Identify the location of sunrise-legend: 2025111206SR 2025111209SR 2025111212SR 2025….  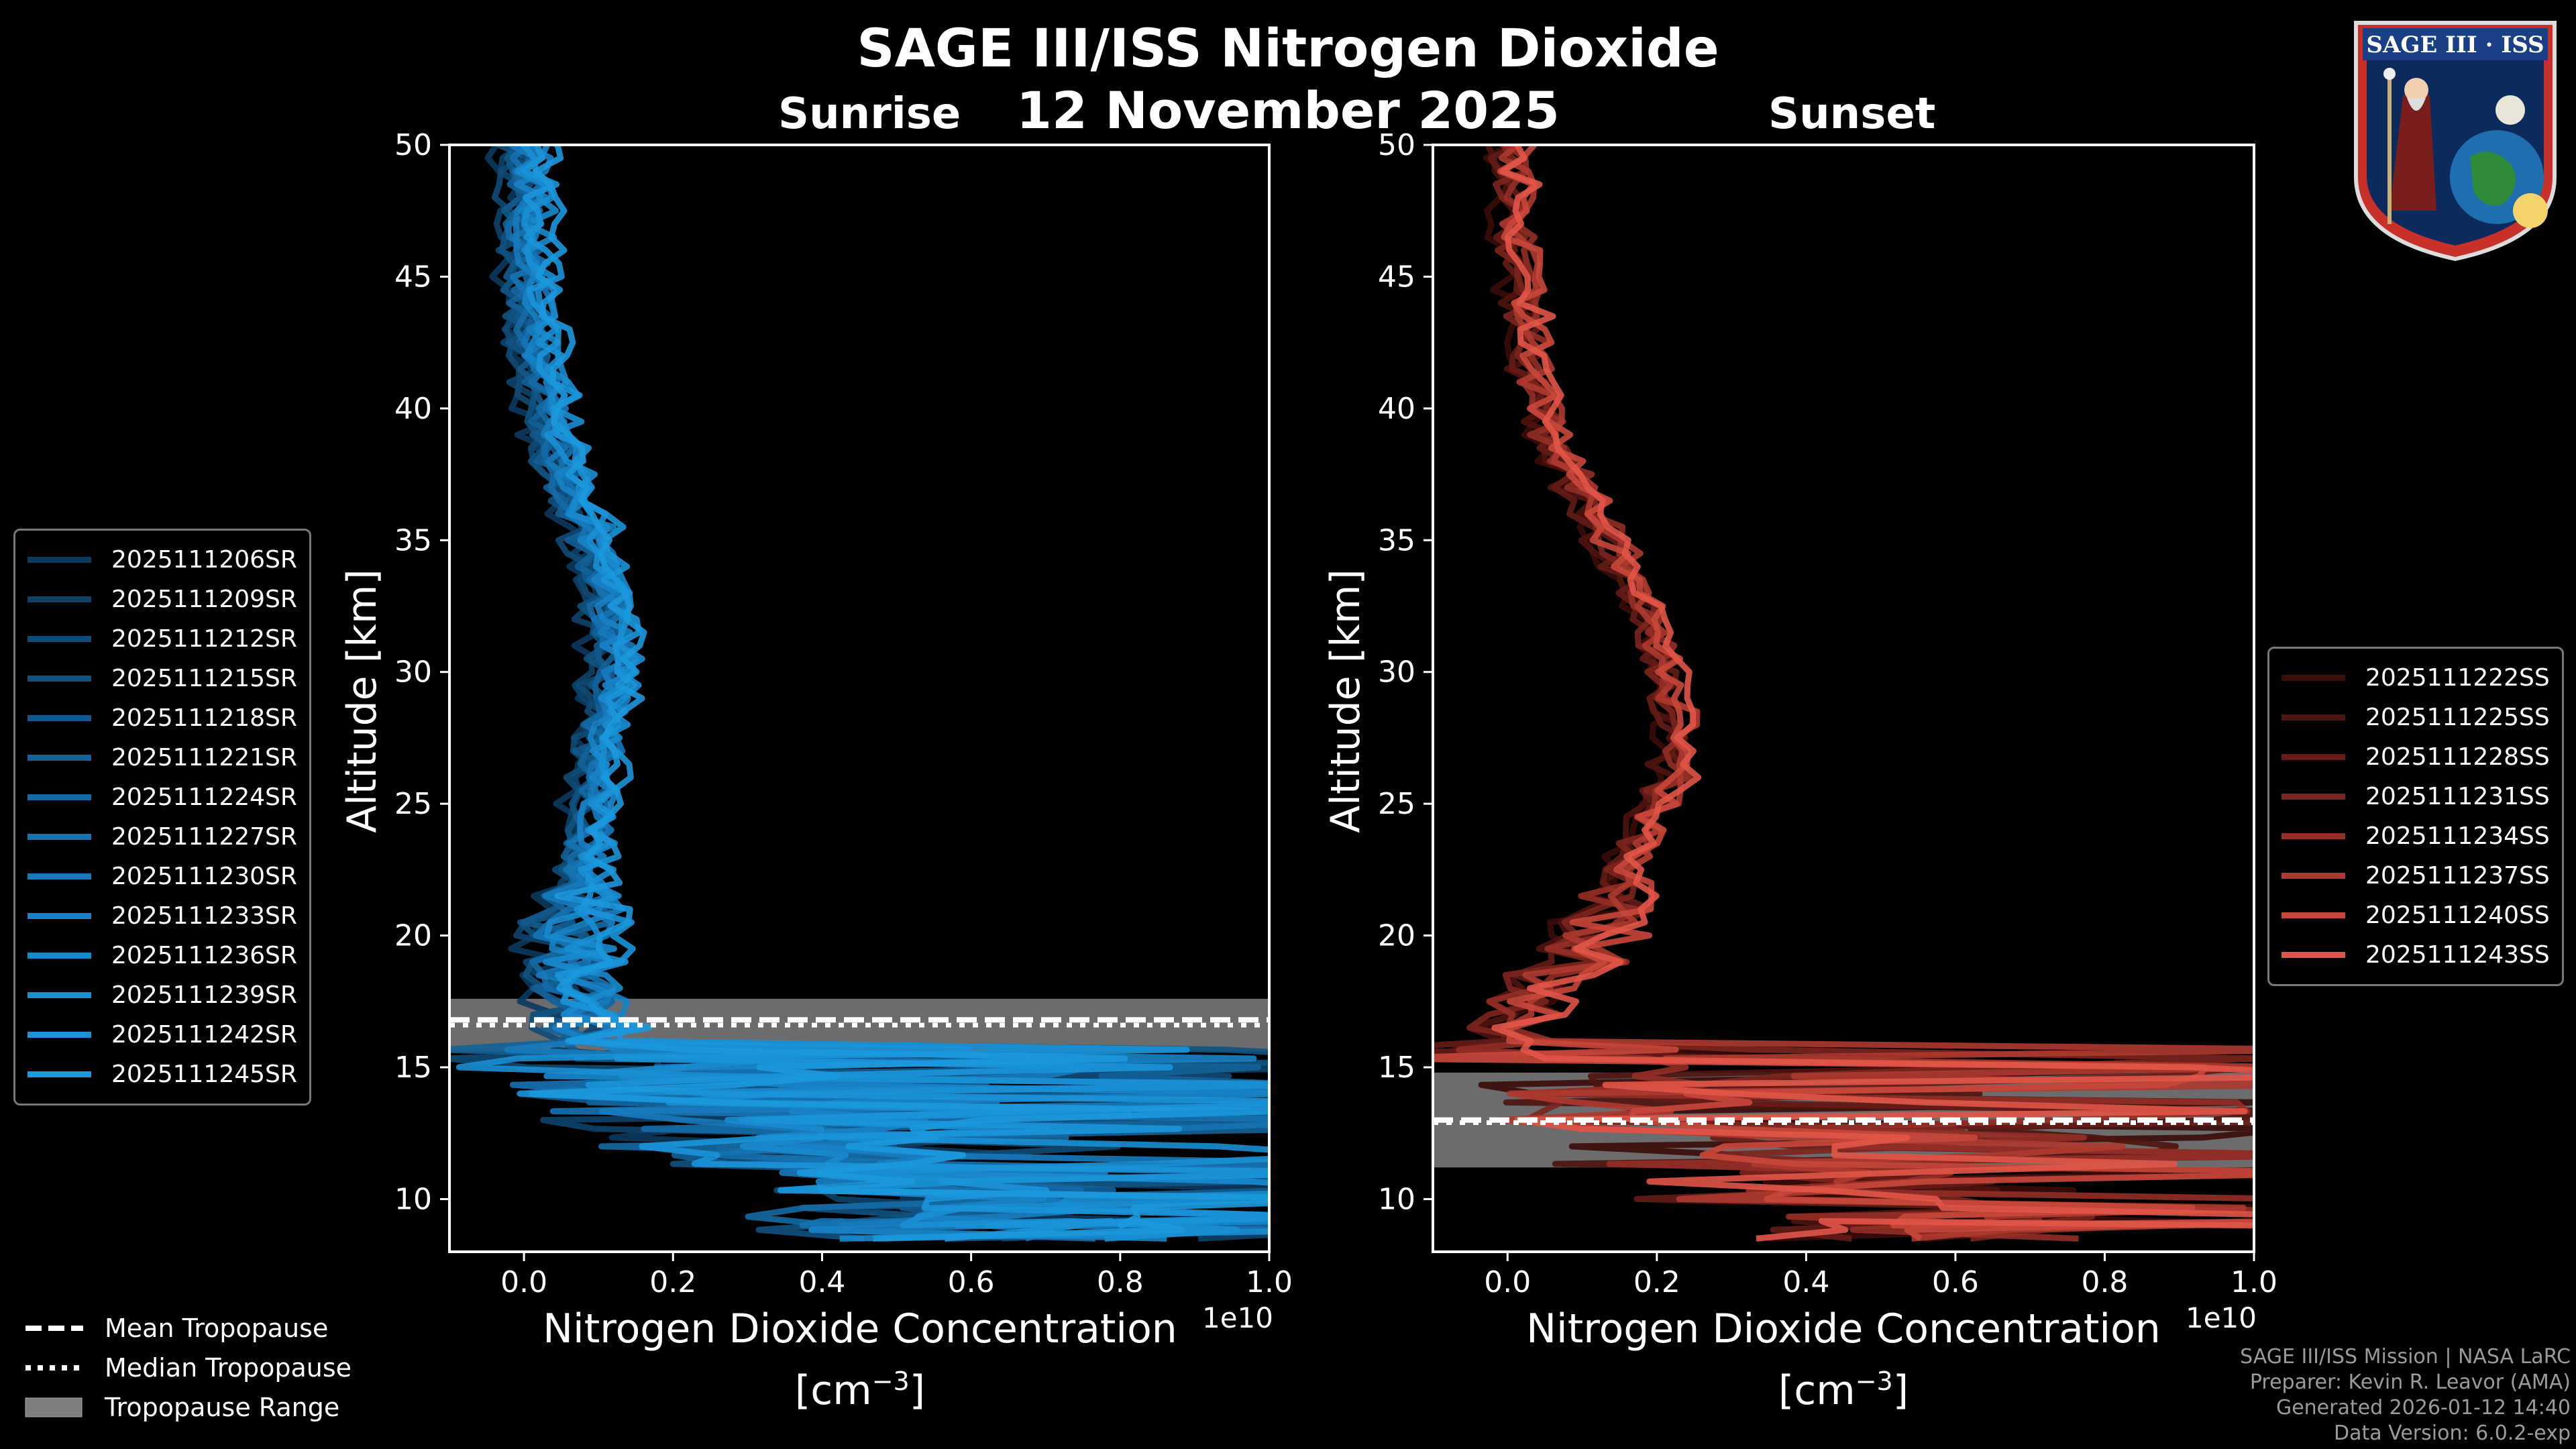
(162, 817).